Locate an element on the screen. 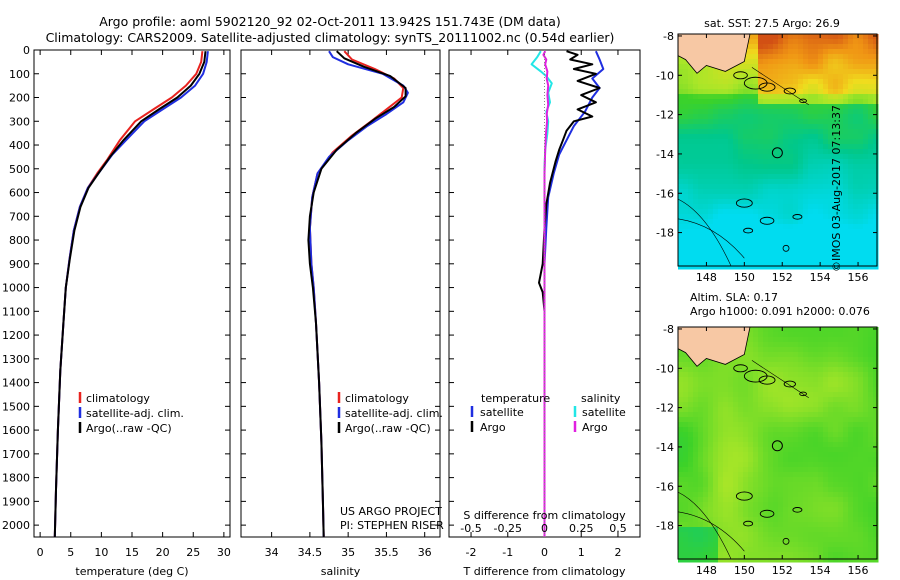 This screenshot has width=900, height=580. differences-xtick-label: 0 is located at coordinates (544, 552).